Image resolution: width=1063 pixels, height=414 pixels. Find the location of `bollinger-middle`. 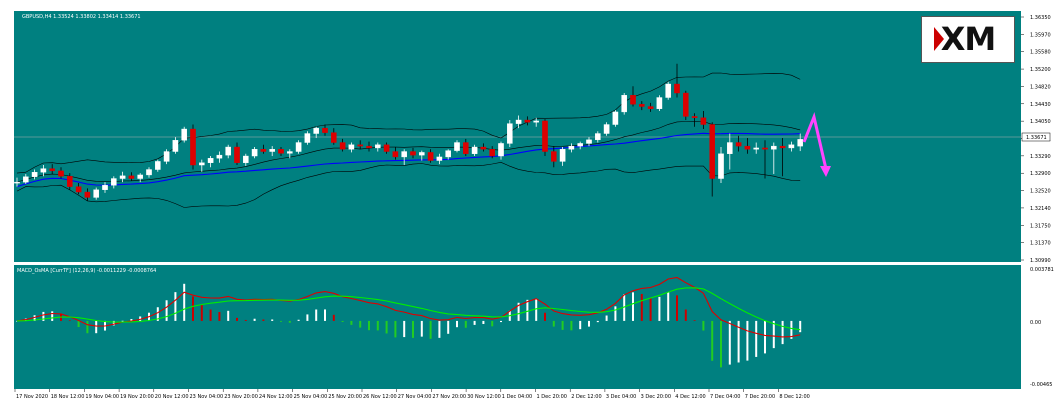

bollinger-middle is located at coordinates (408, 152).